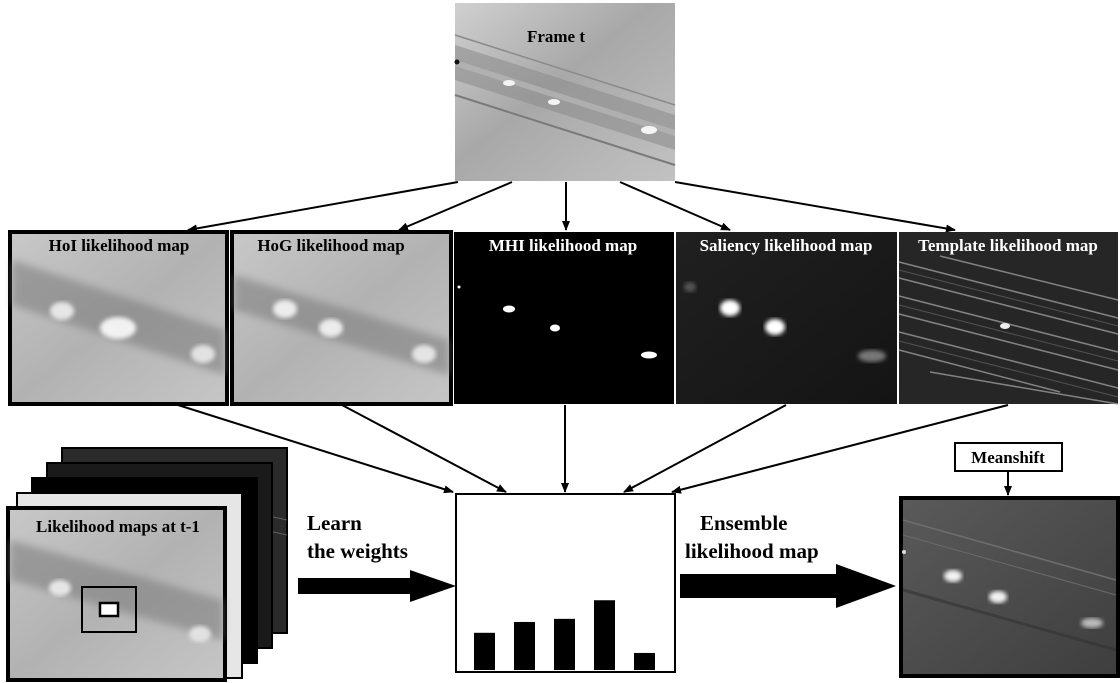 The image size is (1120, 683). I want to click on ensemble-step: Ensemble likelihood map, so click(788, 559).